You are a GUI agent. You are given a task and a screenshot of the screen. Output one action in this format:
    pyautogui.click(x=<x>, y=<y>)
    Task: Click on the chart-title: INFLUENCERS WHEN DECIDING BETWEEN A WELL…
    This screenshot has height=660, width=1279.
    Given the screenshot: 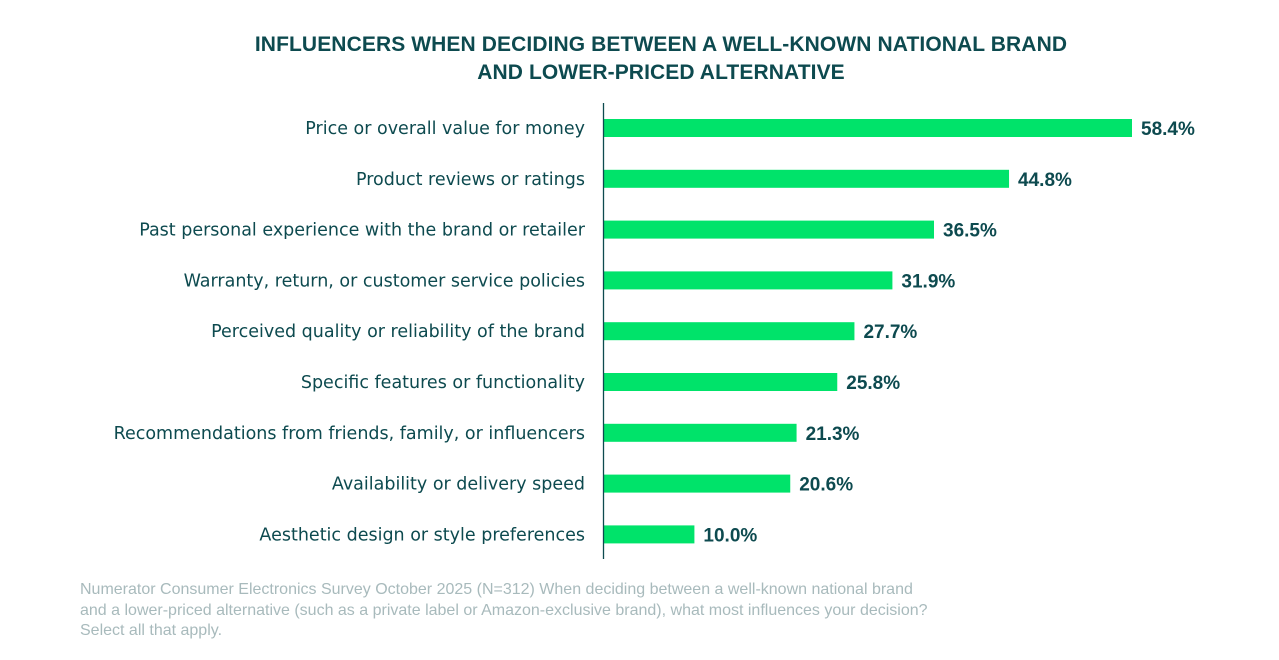 What is the action you would take?
    pyautogui.click(x=639, y=59)
    